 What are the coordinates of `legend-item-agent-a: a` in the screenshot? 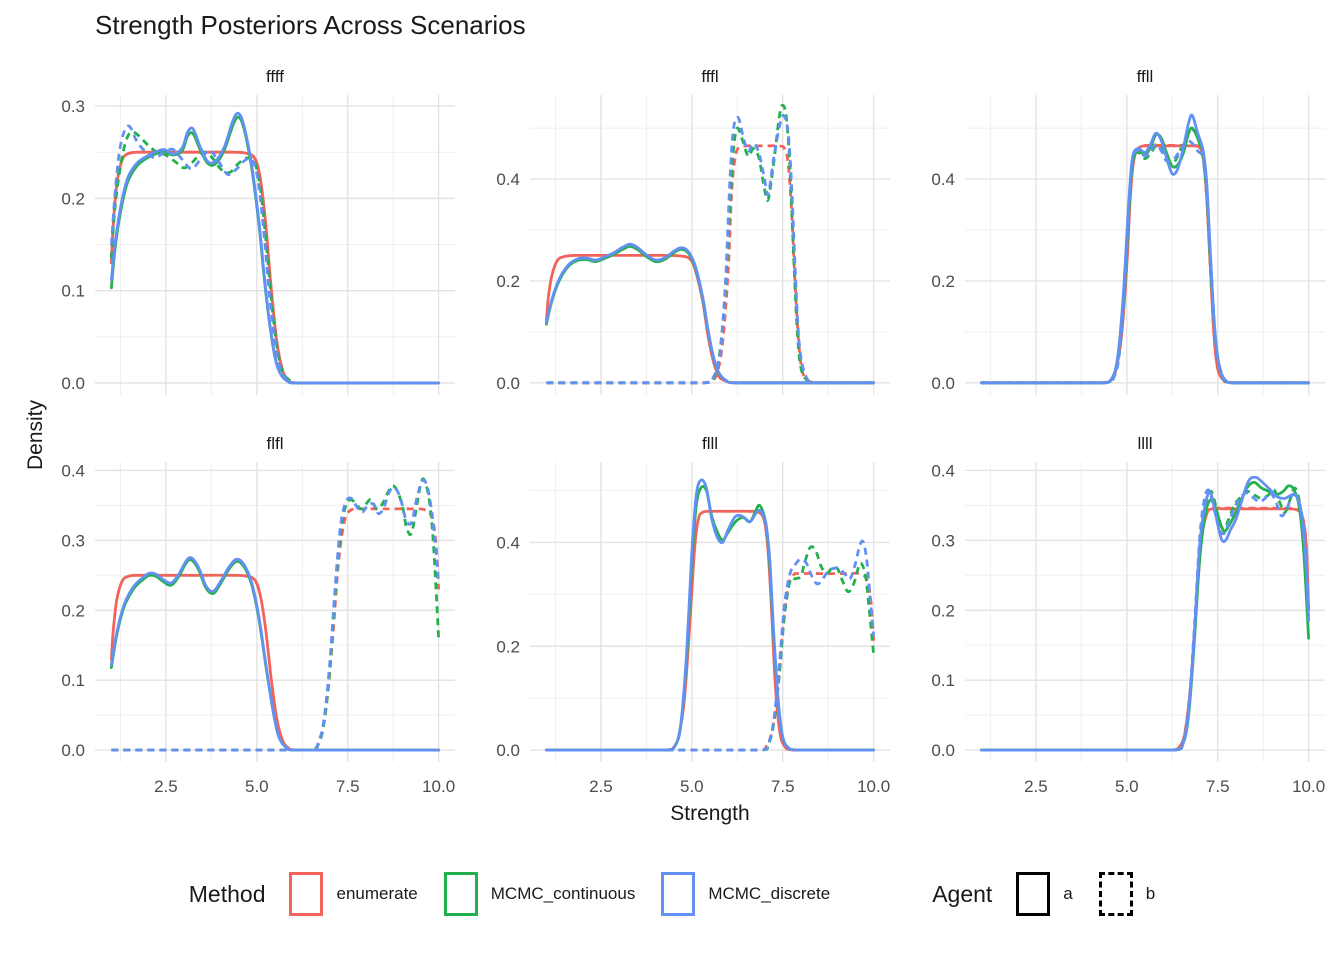 It's located at (1044, 894).